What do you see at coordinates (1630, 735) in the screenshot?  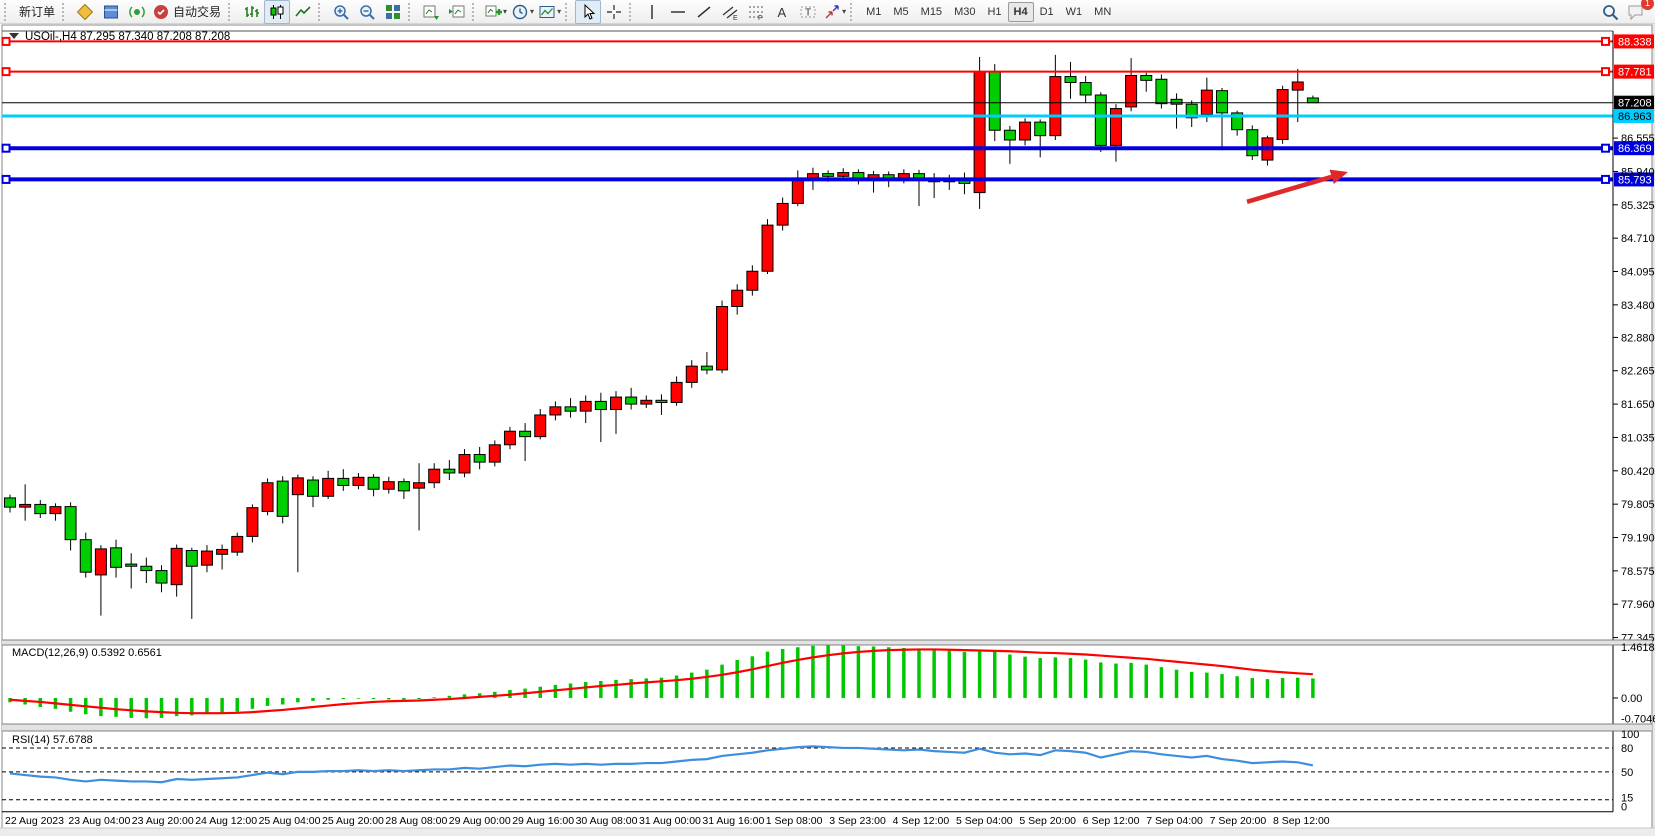 I see `rsi-axis-label: 100` at bounding box center [1630, 735].